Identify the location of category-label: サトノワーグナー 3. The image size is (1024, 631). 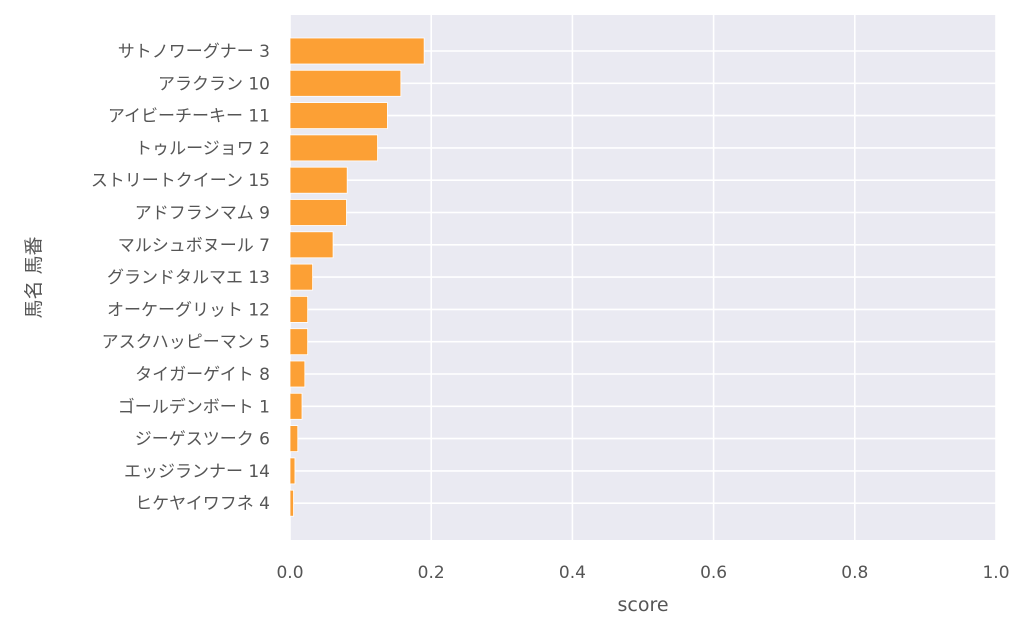
(194, 52).